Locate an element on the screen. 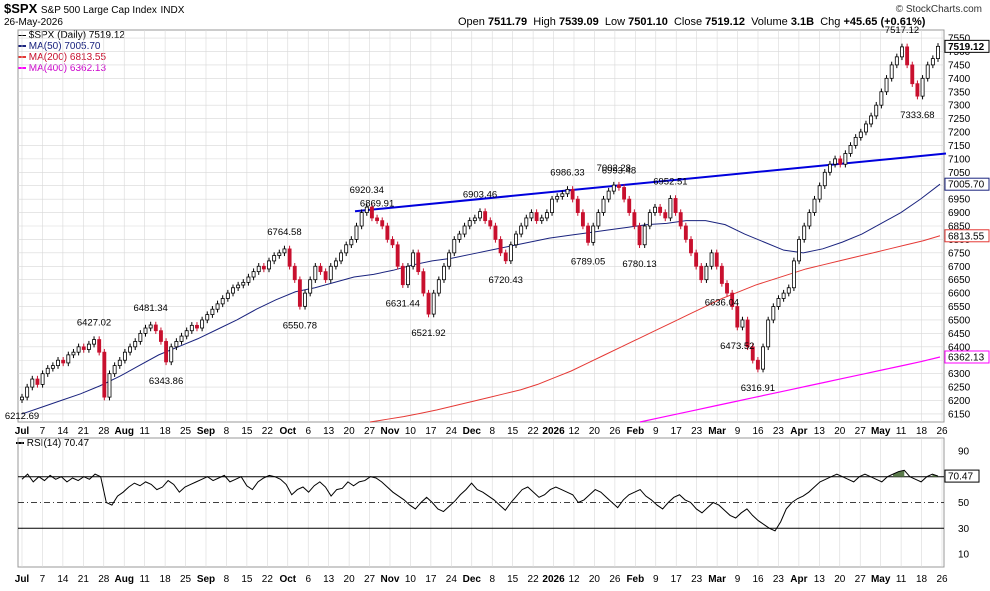  chart-title: $SPX S&P 500 Large Cap Index INDX is located at coordinates (94, 9).